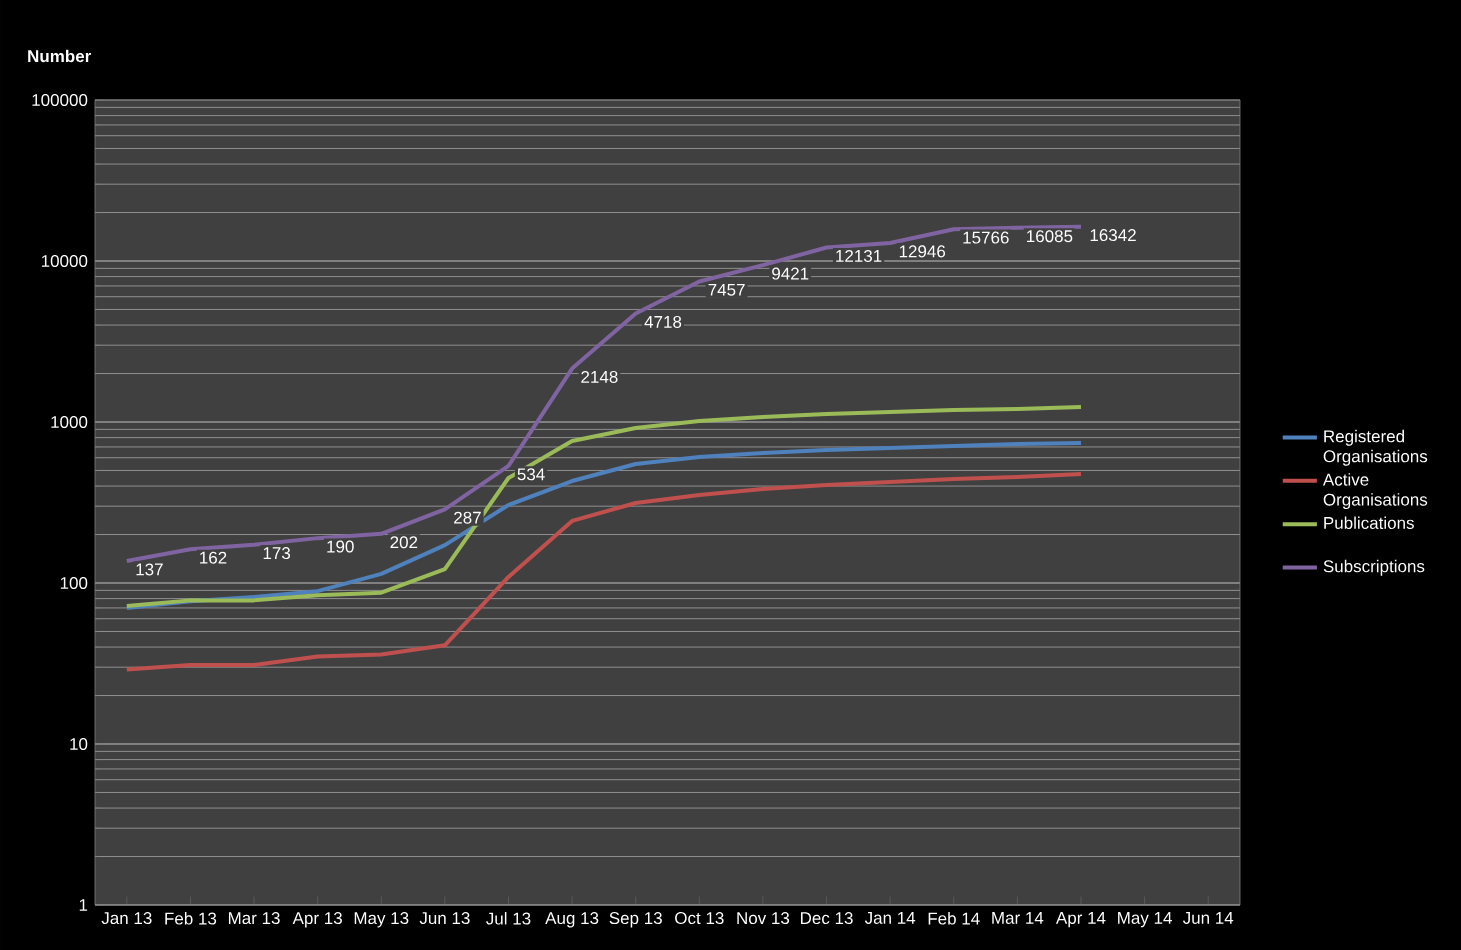  Describe the element at coordinates (254, 918) in the screenshot. I see `x-tick-label: Mar 13` at that location.